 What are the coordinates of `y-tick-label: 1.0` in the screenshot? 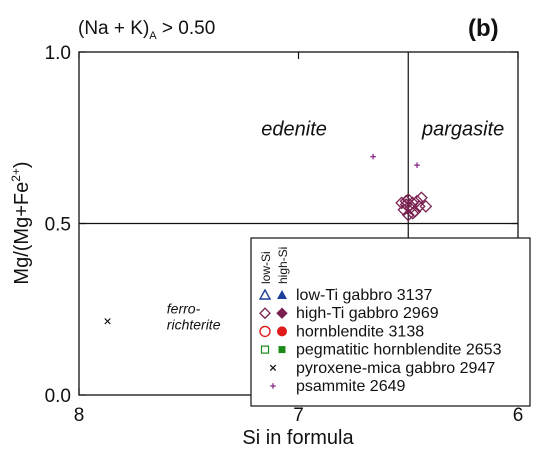 It's located at (58, 53).